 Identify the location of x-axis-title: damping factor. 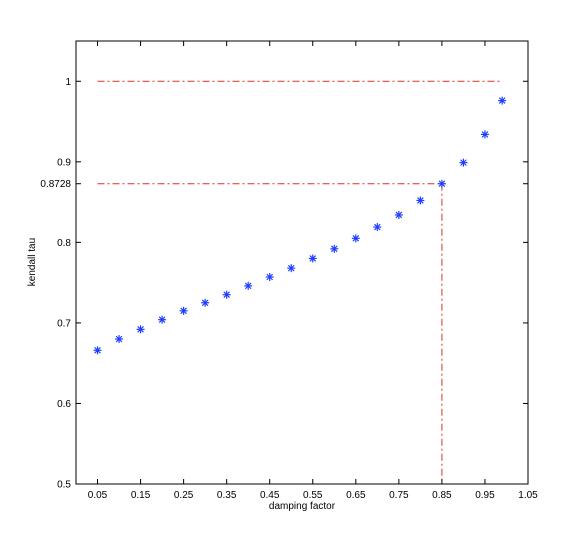
(302, 506).